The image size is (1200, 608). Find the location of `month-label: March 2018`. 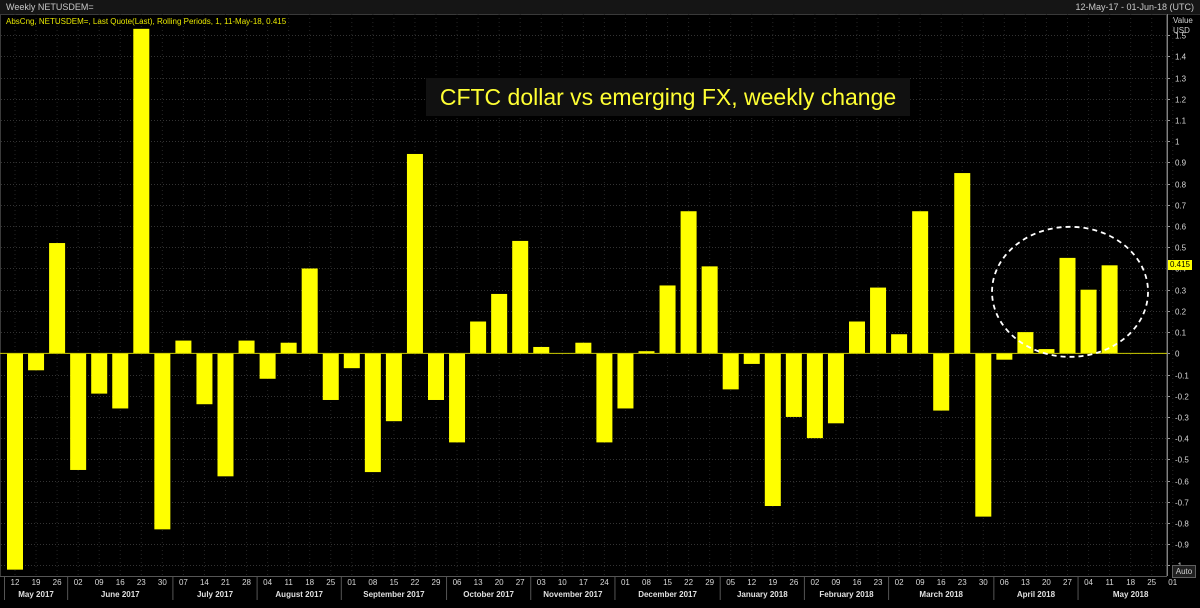

month-label: March 2018 is located at coordinates (941, 594).